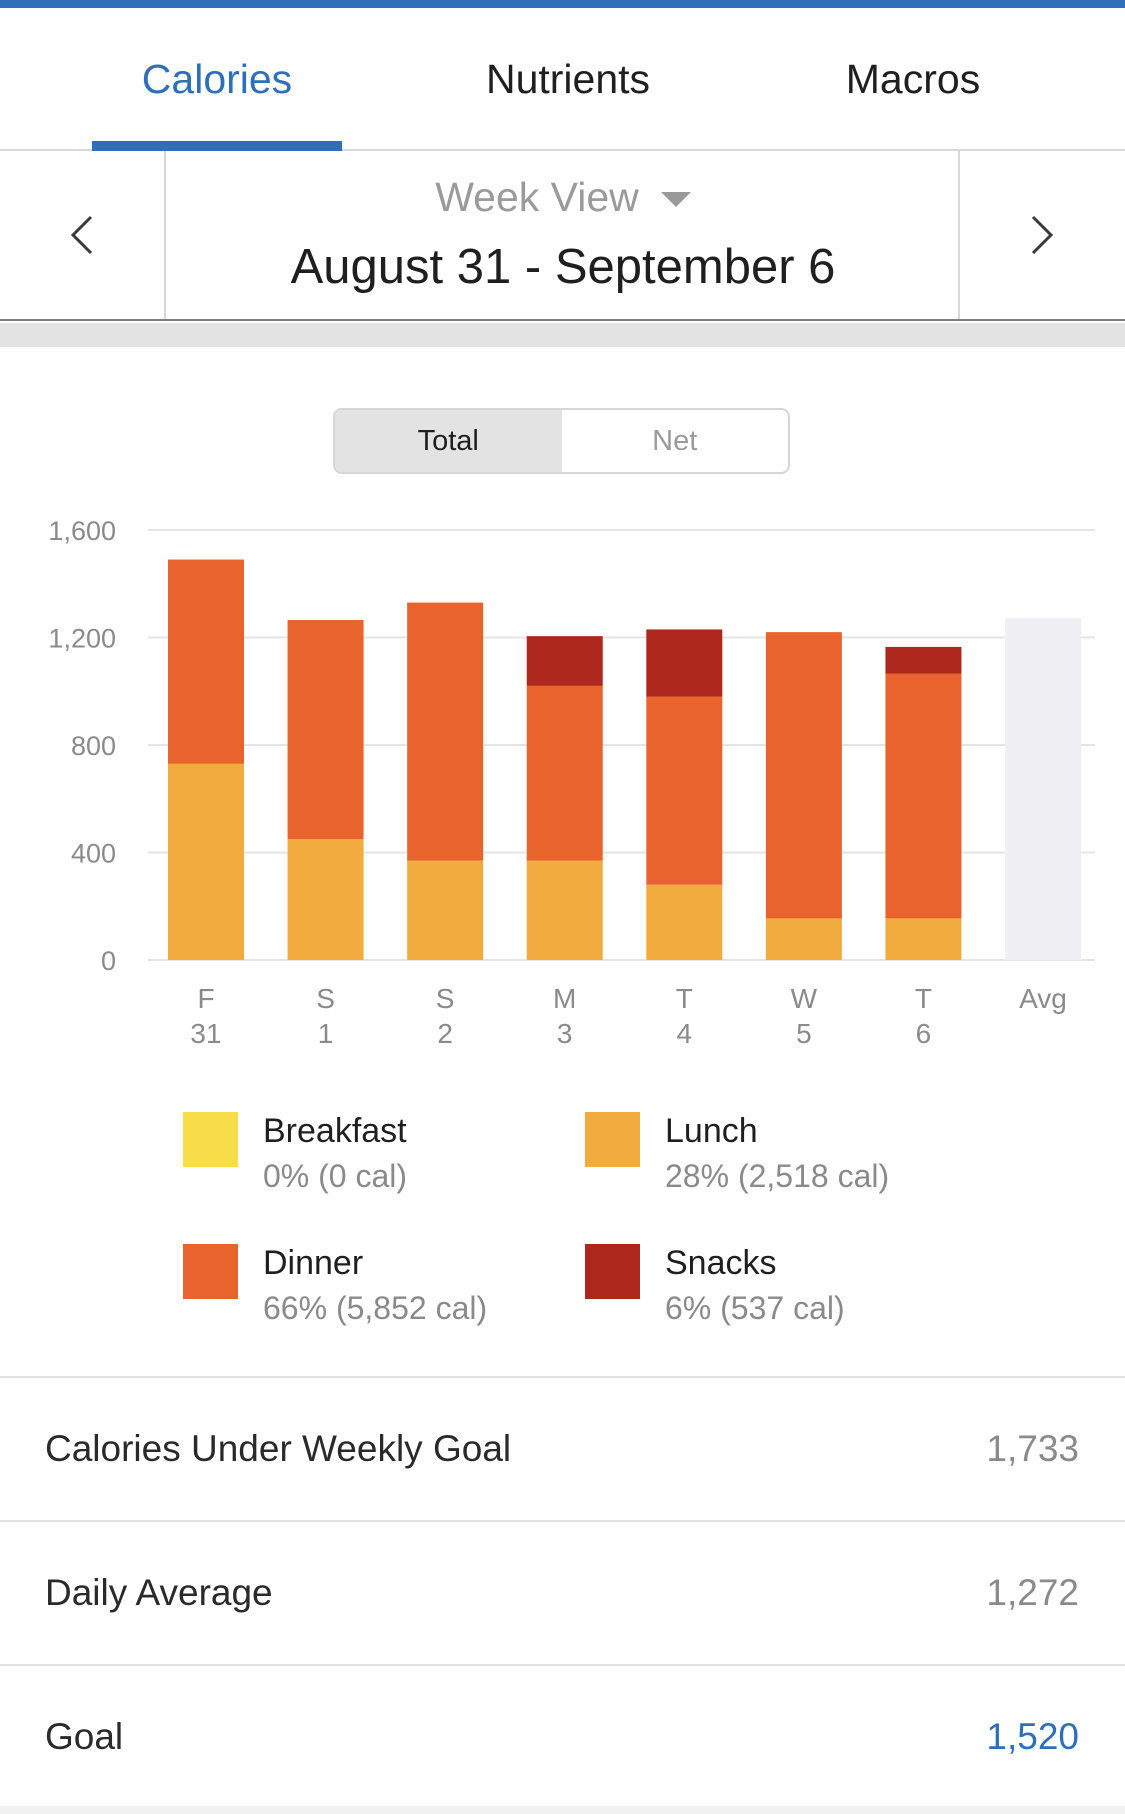 The width and height of the screenshot is (1125, 1814). Describe the element at coordinates (205, 1033) in the screenshot. I see `x-date-label: 31` at that location.